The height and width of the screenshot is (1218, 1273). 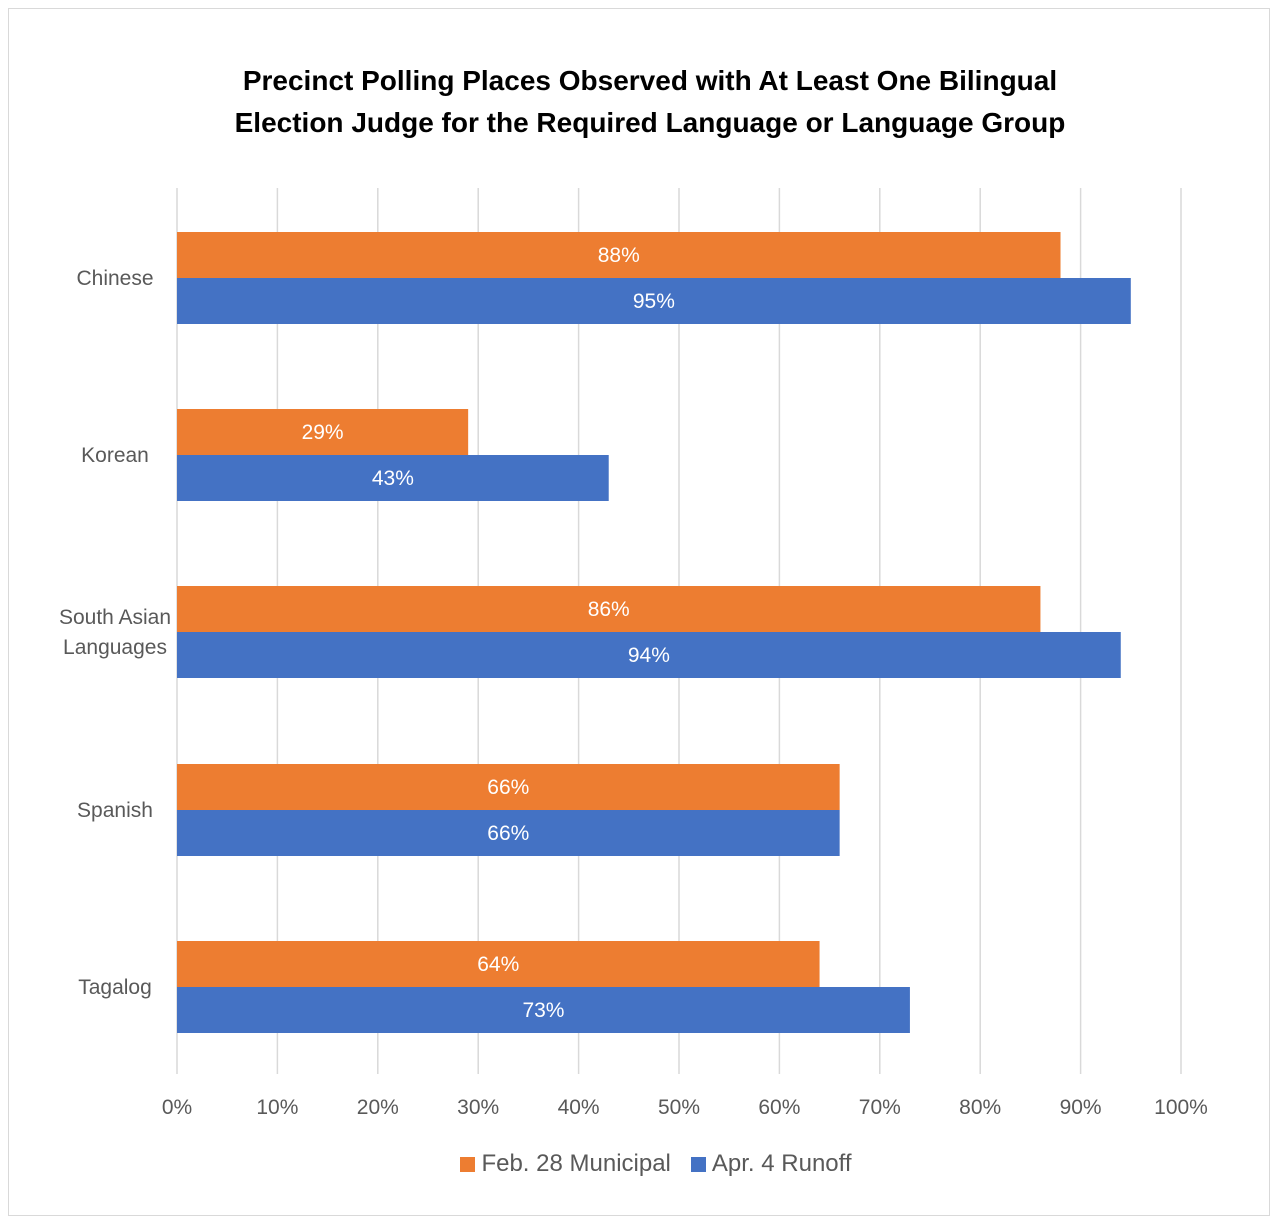 I want to click on bar-series1-cat3, so click(x=508, y=833).